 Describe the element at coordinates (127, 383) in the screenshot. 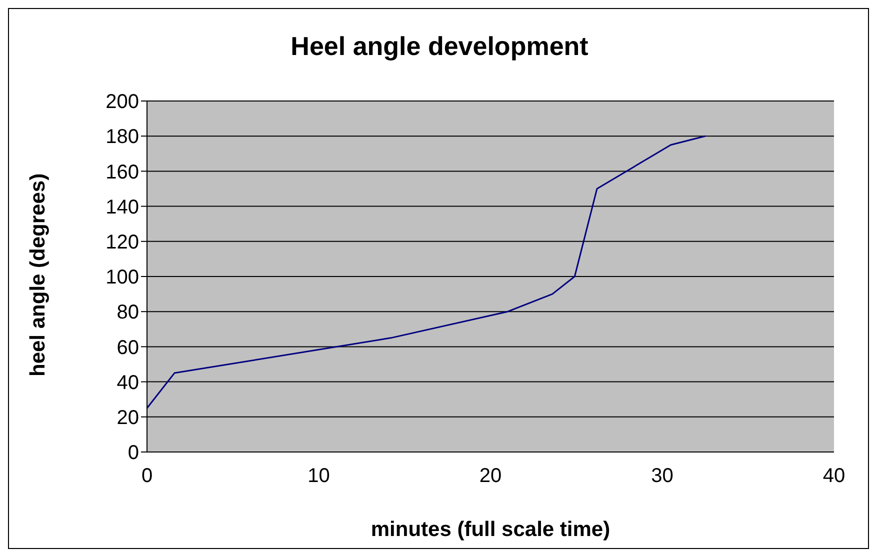

I see `y-tick-label: 40` at that location.